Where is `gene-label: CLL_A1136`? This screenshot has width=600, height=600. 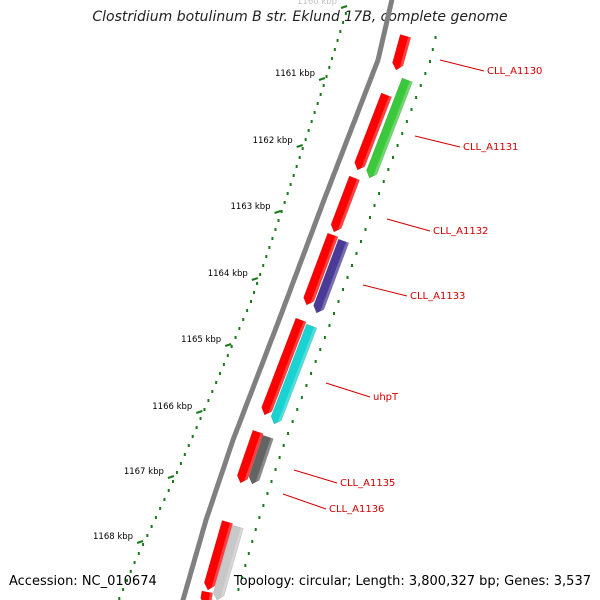
gene-label: CLL_A1136 is located at coordinates (356, 509).